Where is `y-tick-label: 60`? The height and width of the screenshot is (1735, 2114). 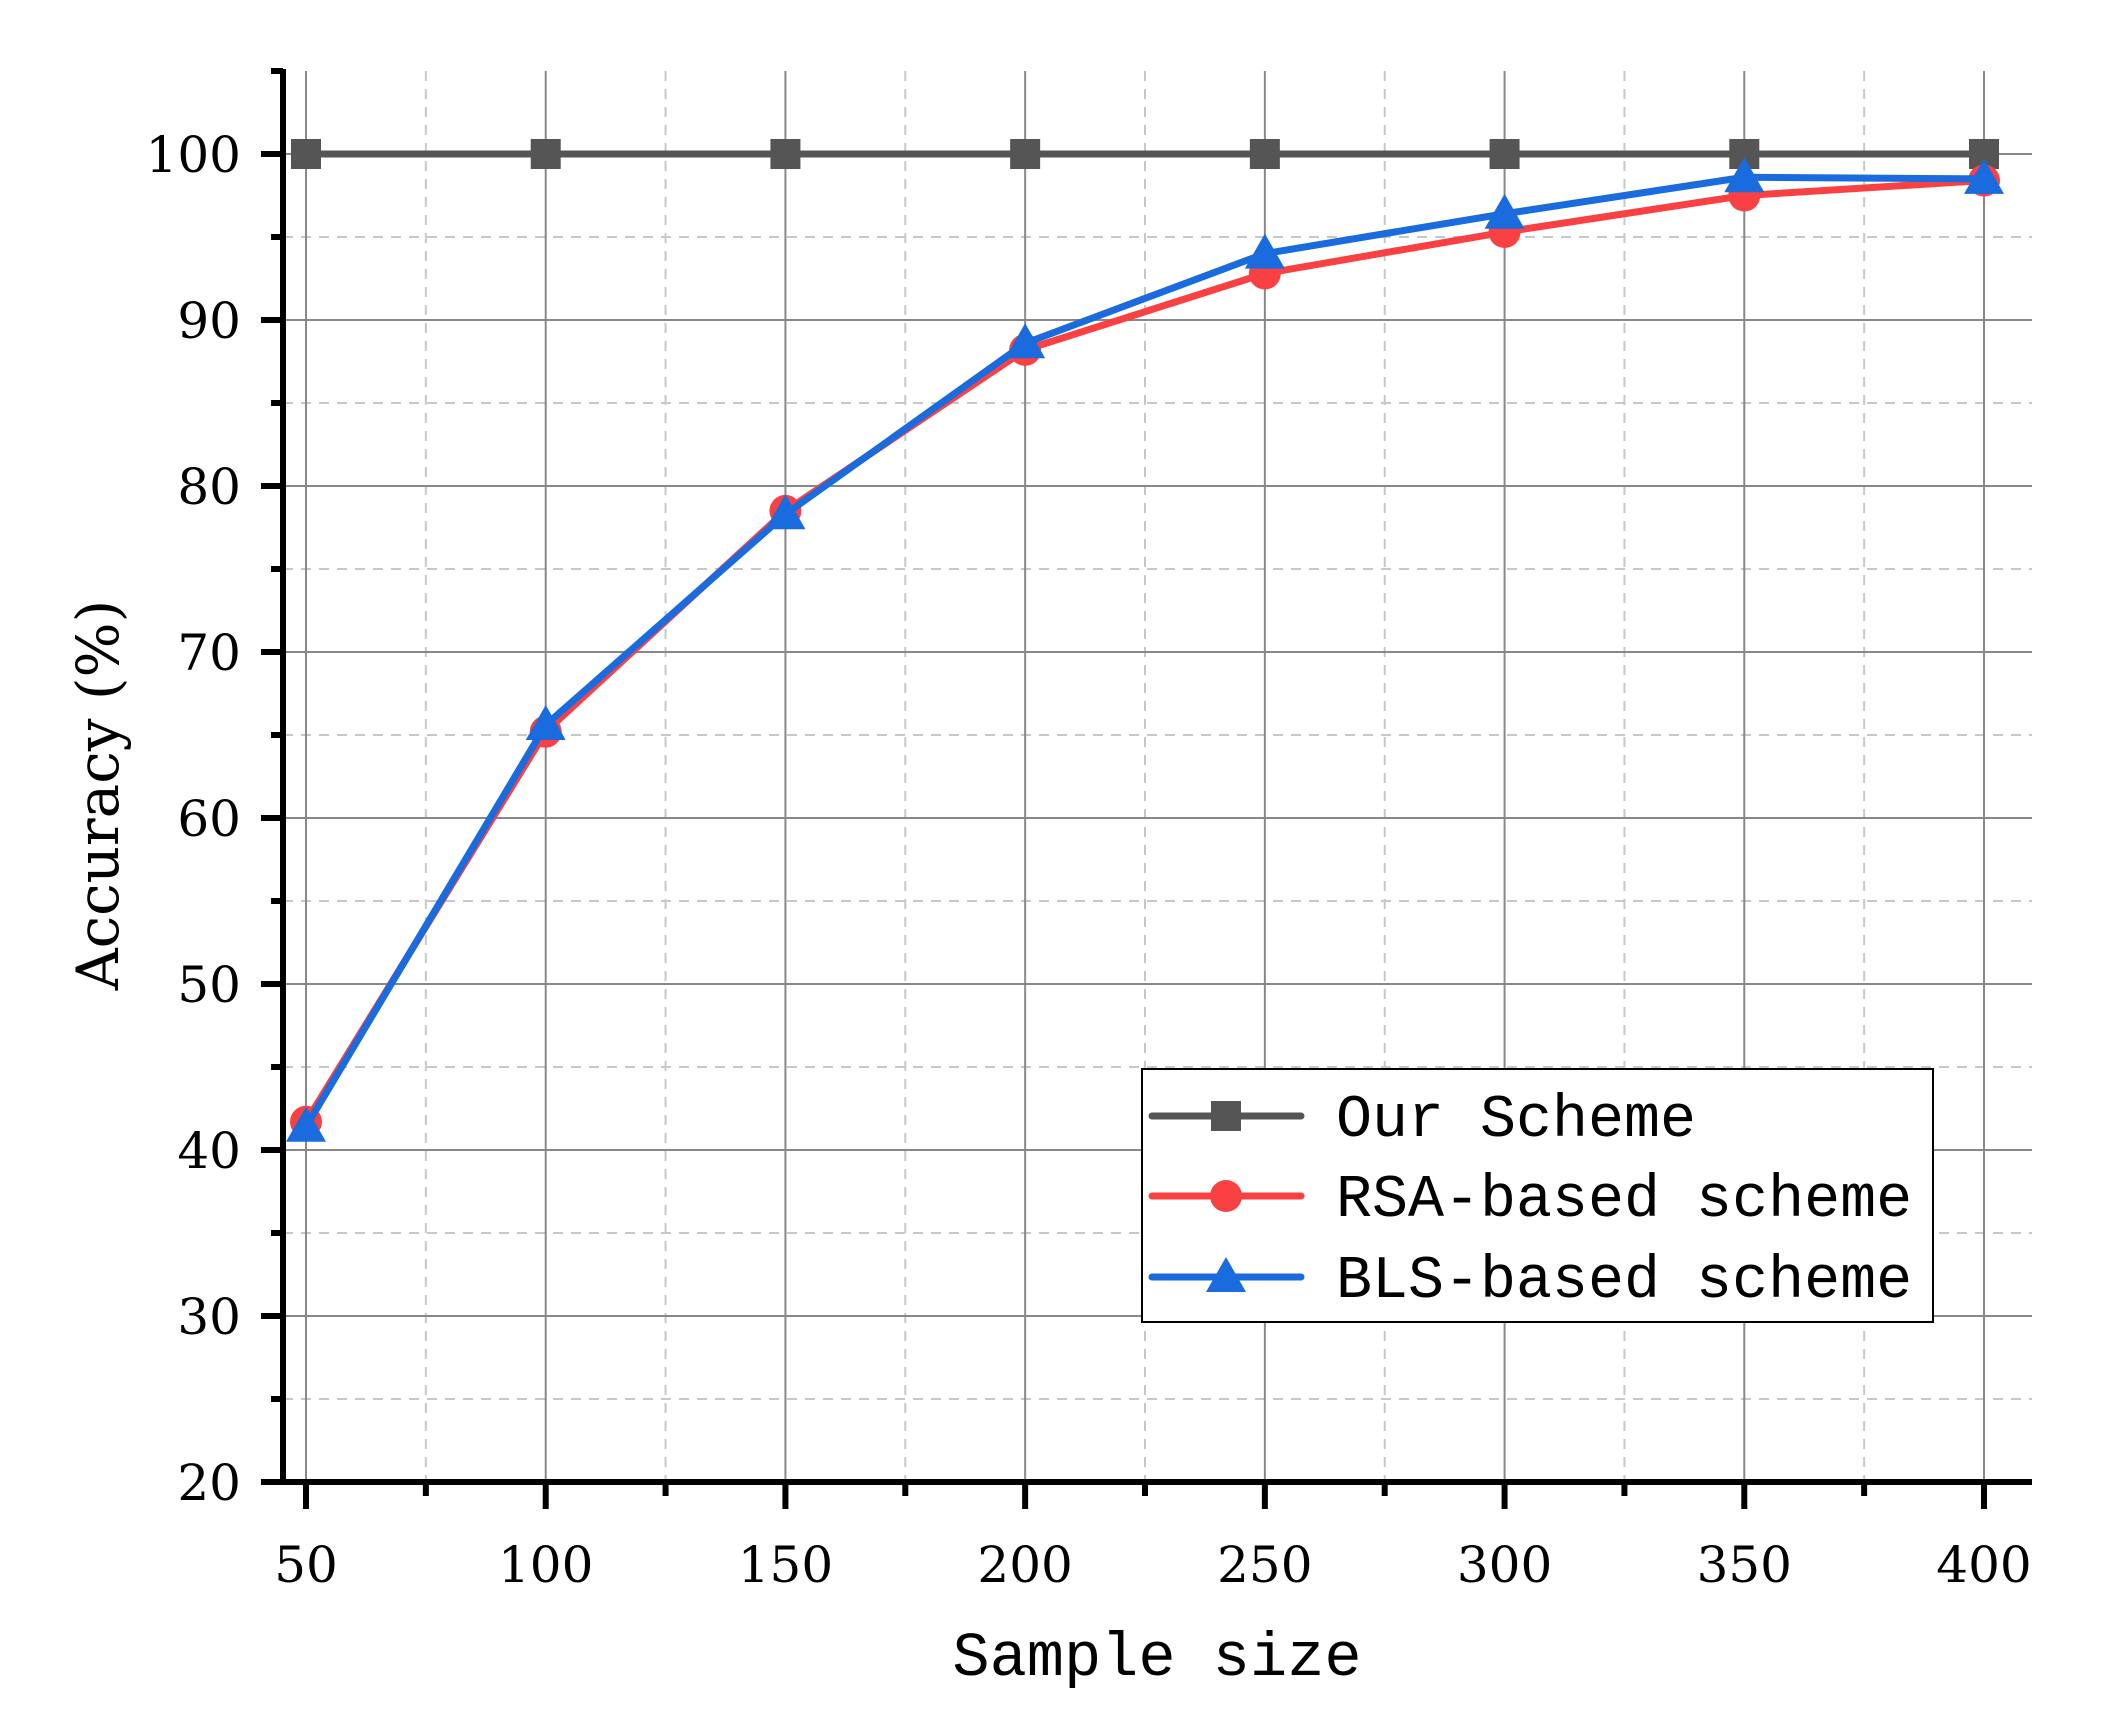 y-tick-label: 60 is located at coordinates (209, 819).